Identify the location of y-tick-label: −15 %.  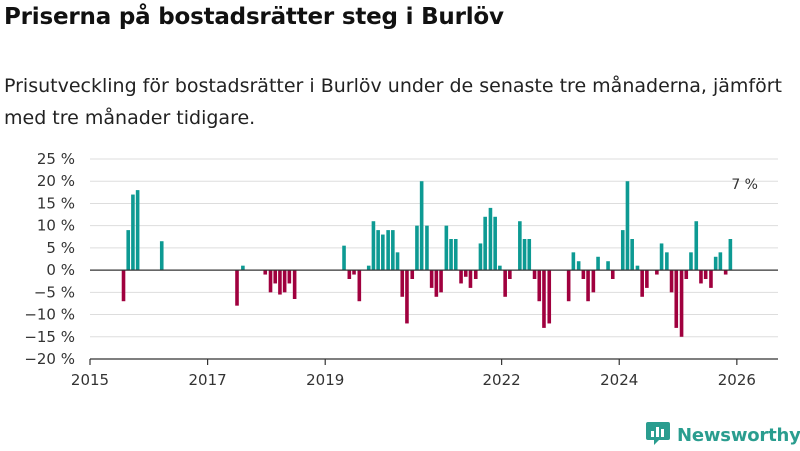
(49, 337).